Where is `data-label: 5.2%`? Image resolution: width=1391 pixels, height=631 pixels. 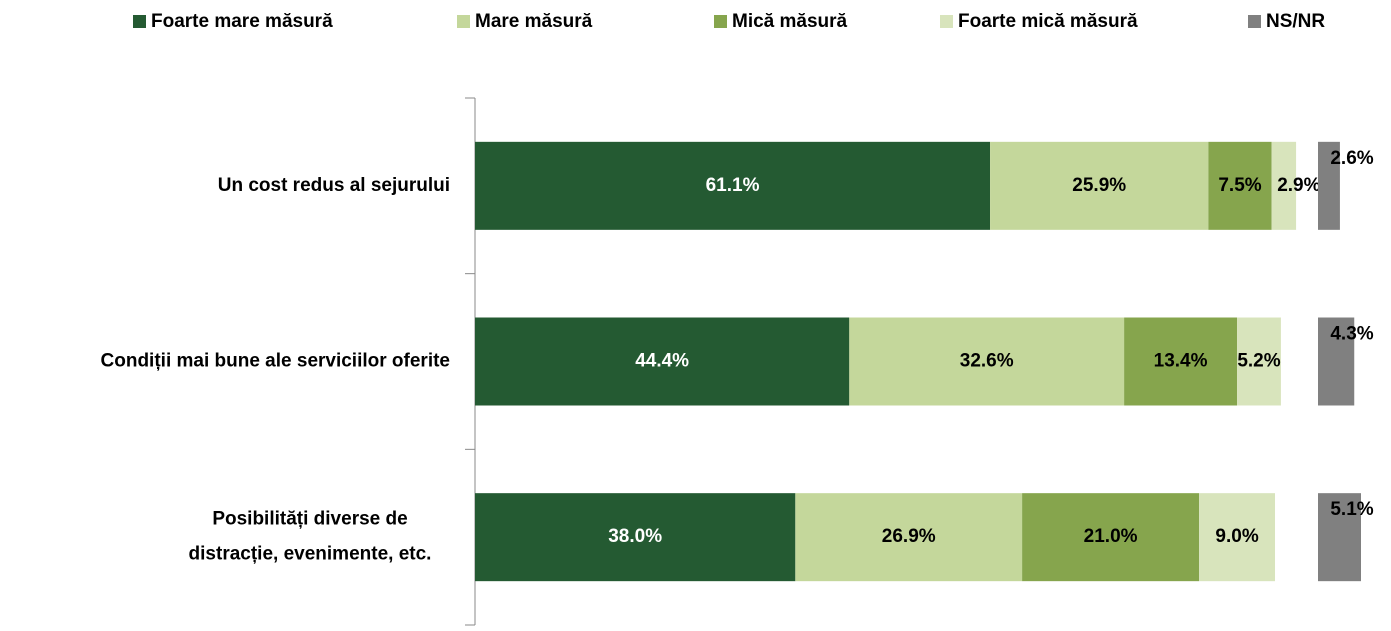
data-label: 5.2% is located at coordinates (1258, 361).